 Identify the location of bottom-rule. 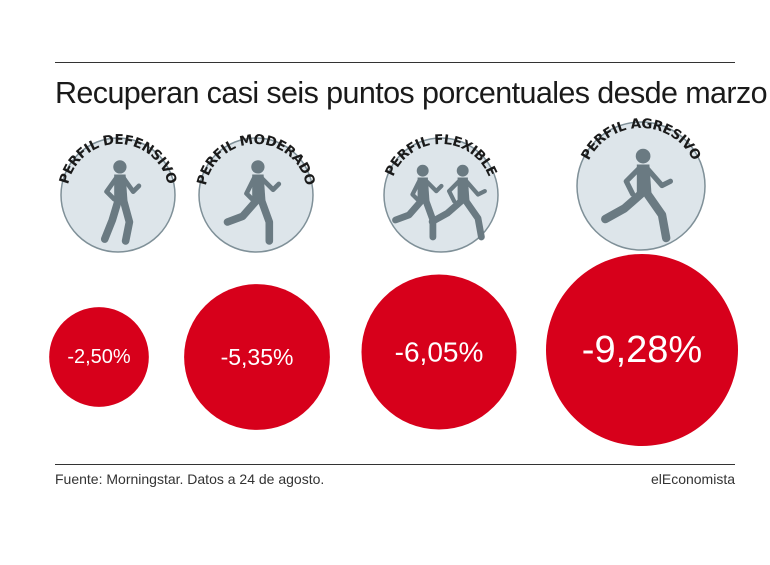
(395, 464).